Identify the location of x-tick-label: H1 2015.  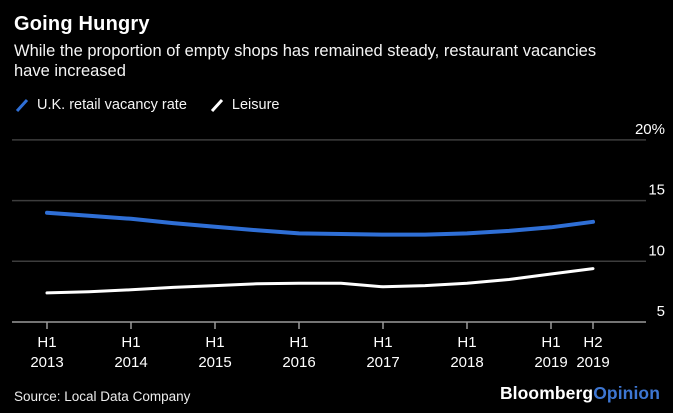
(214, 352).